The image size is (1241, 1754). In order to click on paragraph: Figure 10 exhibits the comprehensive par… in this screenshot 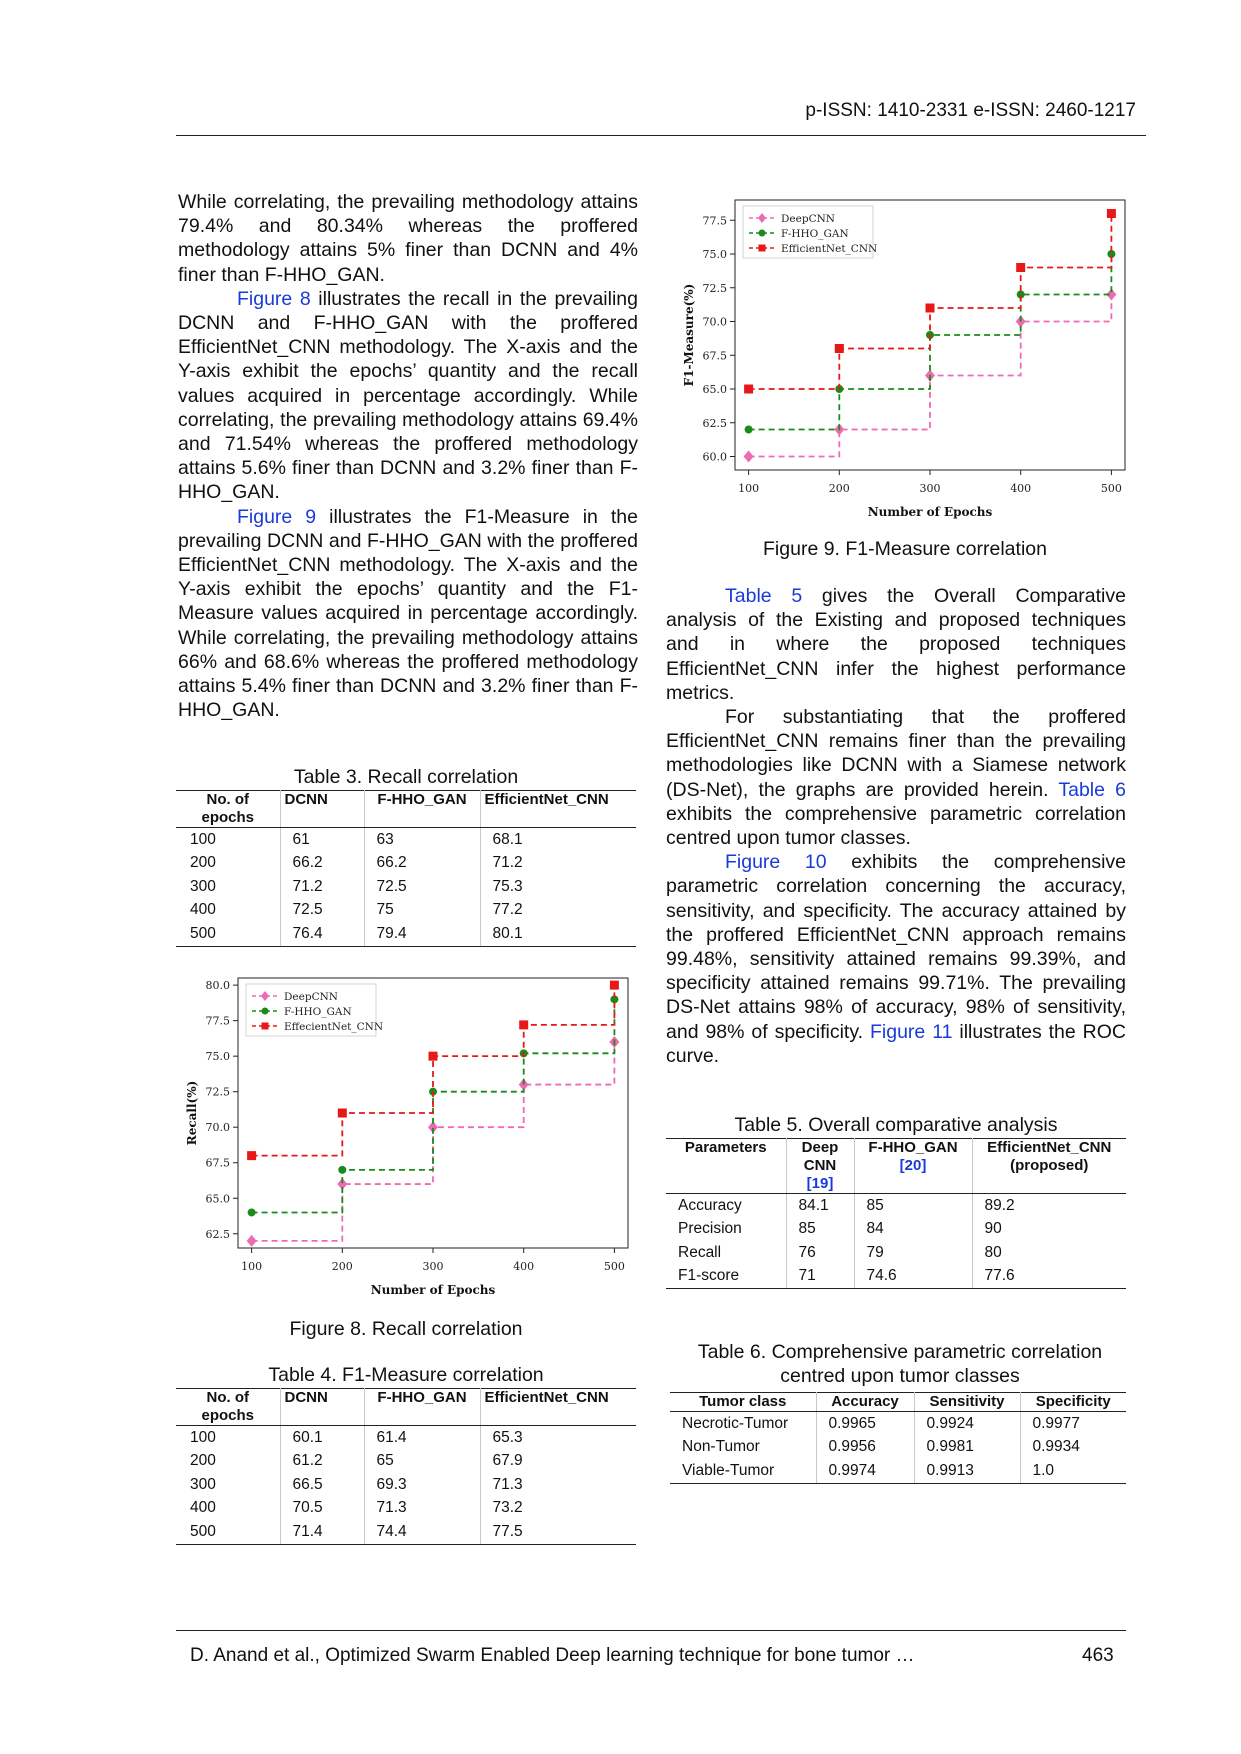, I will do `click(896, 959)`.